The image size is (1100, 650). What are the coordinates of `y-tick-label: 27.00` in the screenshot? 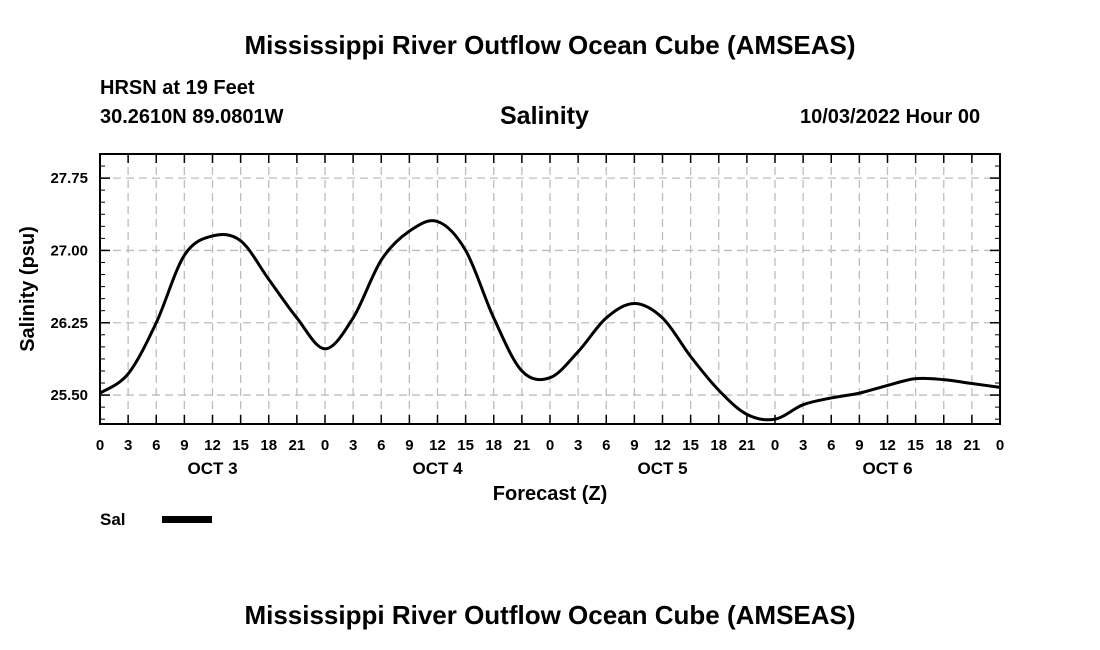 It's located at (69, 250).